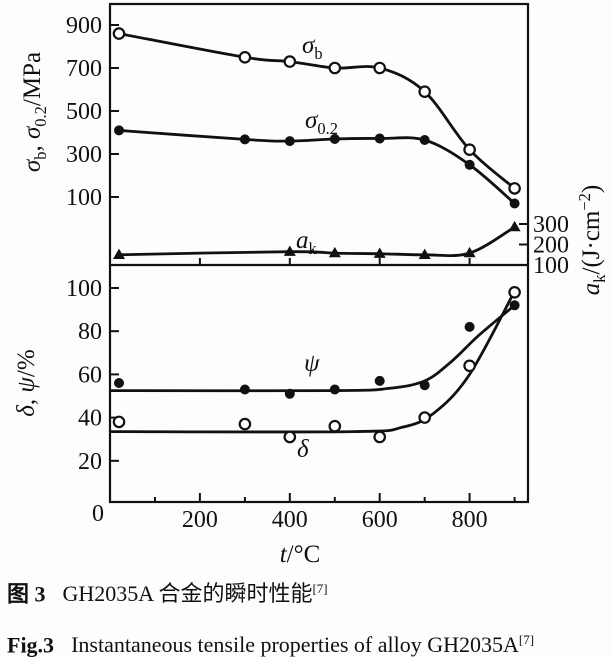 Image resolution: width=611 pixels, height=657 pixels. I want to click on svg-text: 0, so click(98, 514).